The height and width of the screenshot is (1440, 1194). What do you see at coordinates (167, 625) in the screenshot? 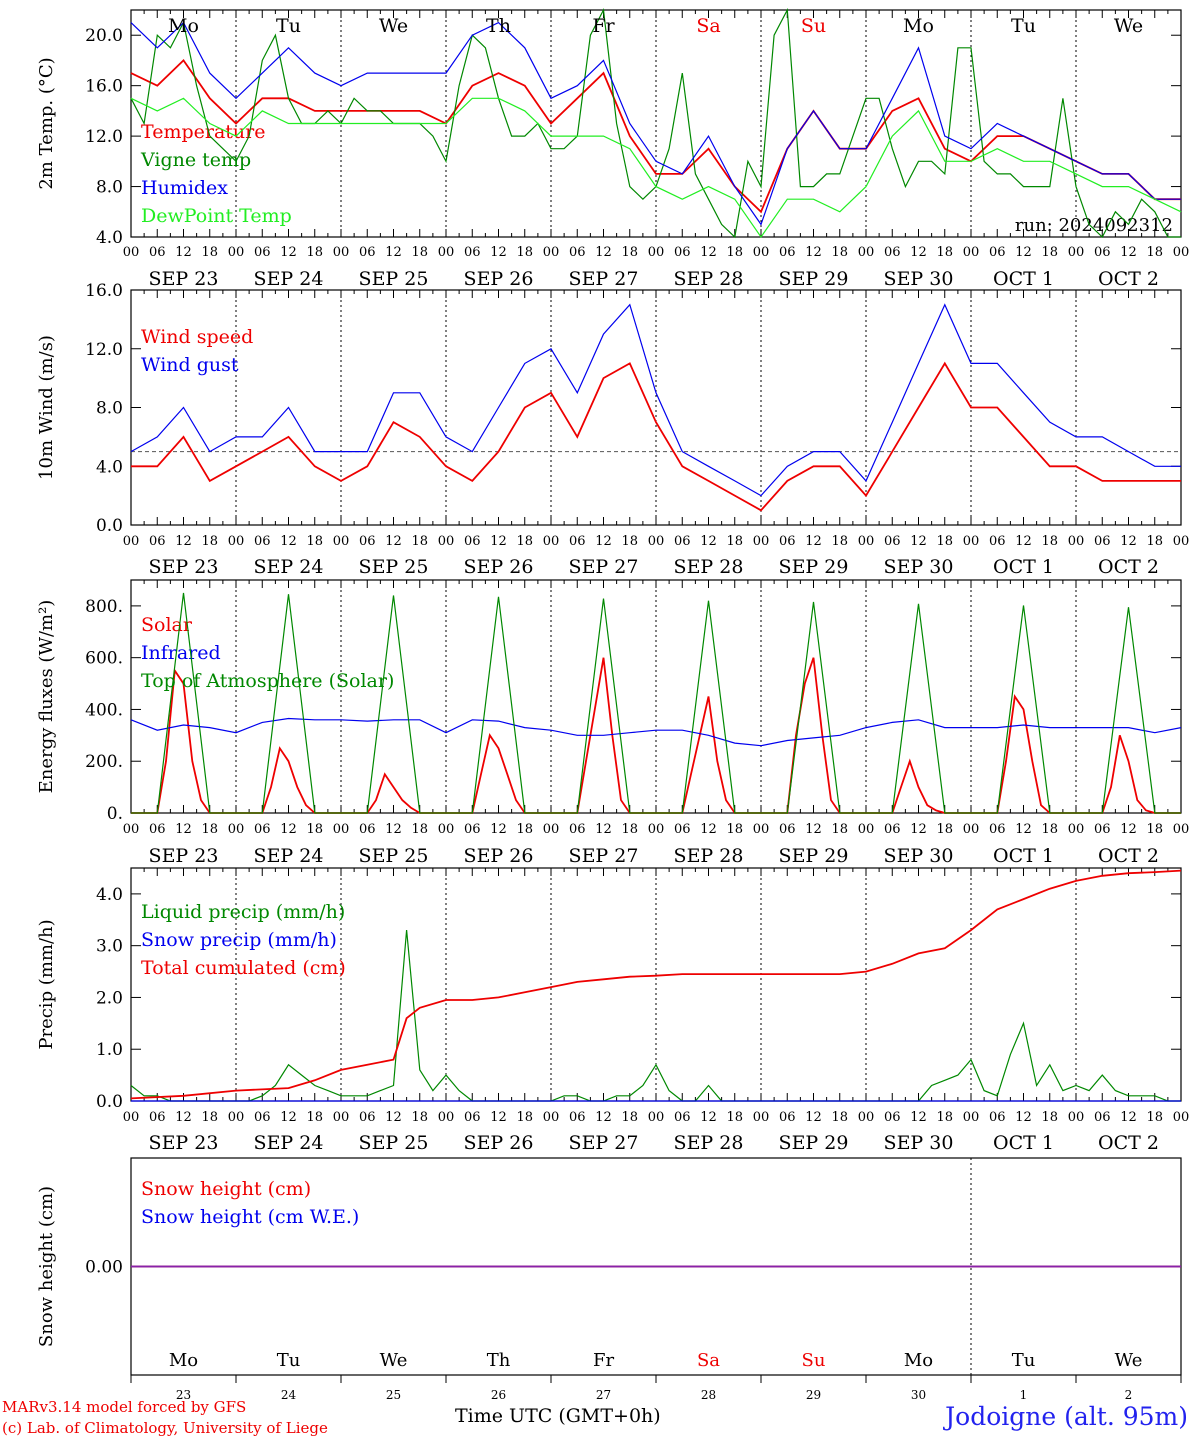
I see `legend-entry: Solar` at bounding box center [167, 625].